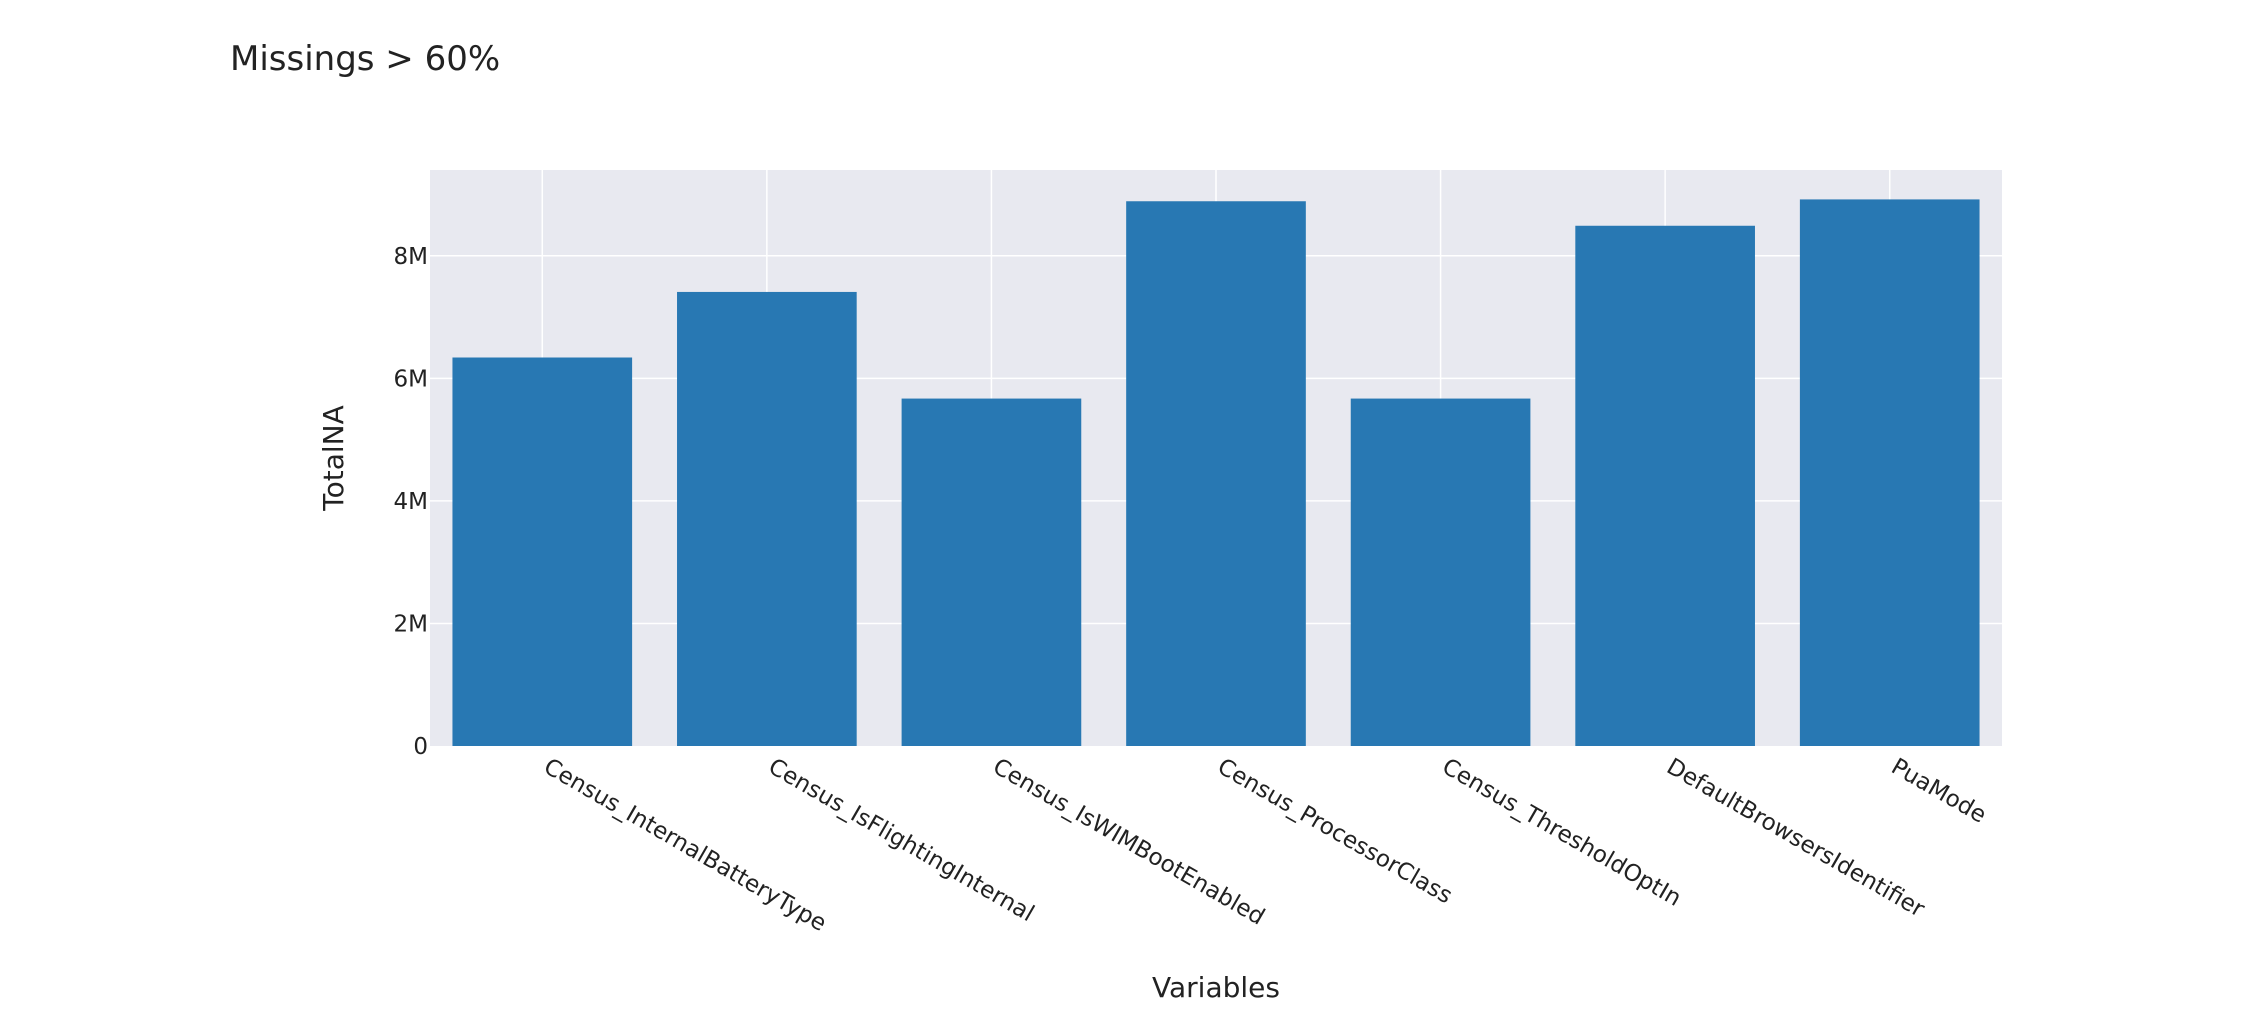 Image resolution: width=2258 pixels, height=1028 pixels. What do you see at coordinates (1440, 572) in the screenshot?
I see `bar-Census_ThresholdOptIn` at bounding box center [1440, 572].